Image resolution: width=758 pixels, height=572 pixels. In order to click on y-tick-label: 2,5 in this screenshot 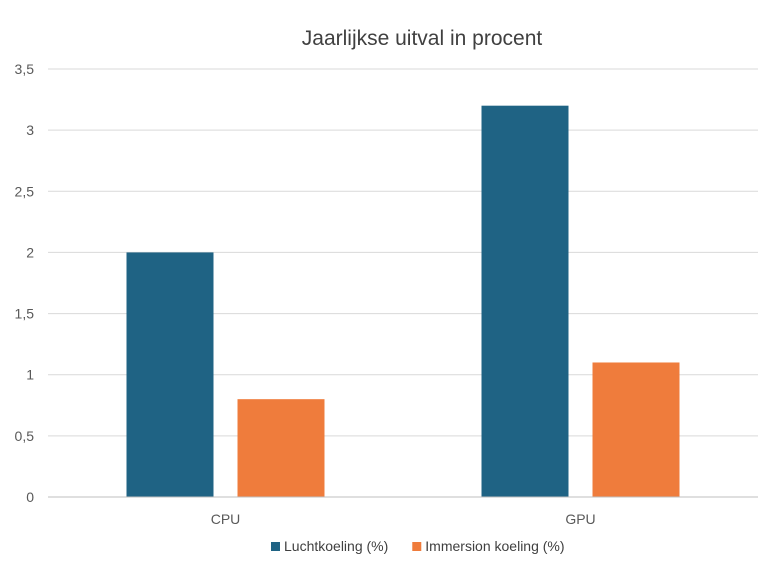, I will do `click(25, 191)`.